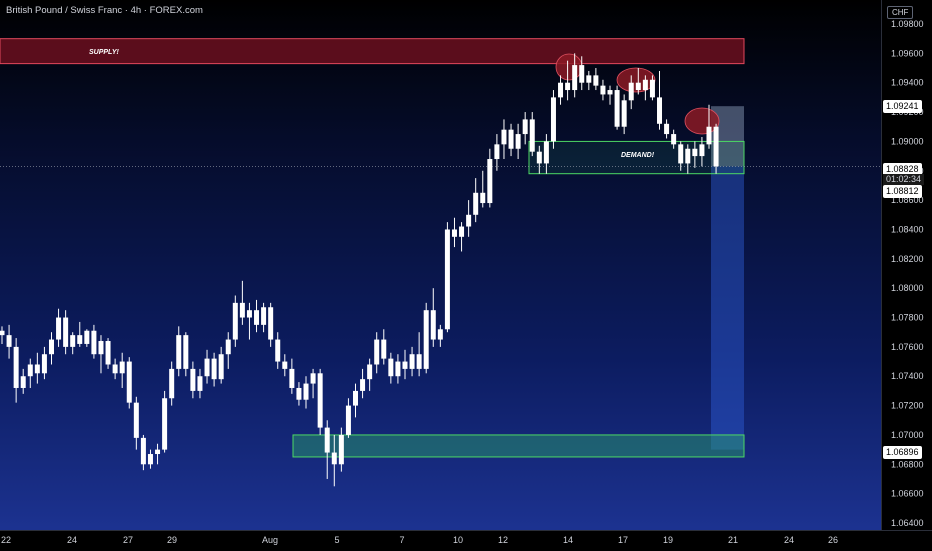 The height and width of the screenshot is (551, 932). I want to click on lower-demand-zone, so click(518, 446).